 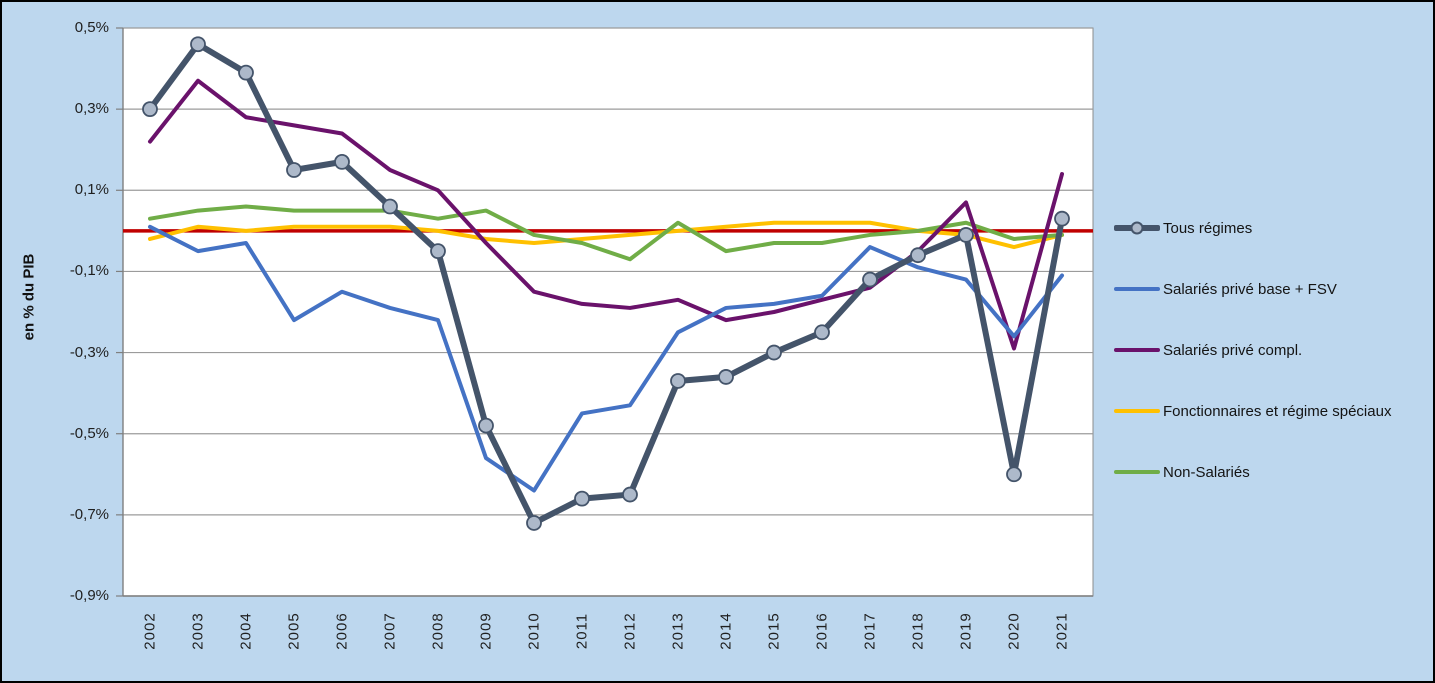 I want to click on x-tick-label: 2021, so click(x=1062, y=631).